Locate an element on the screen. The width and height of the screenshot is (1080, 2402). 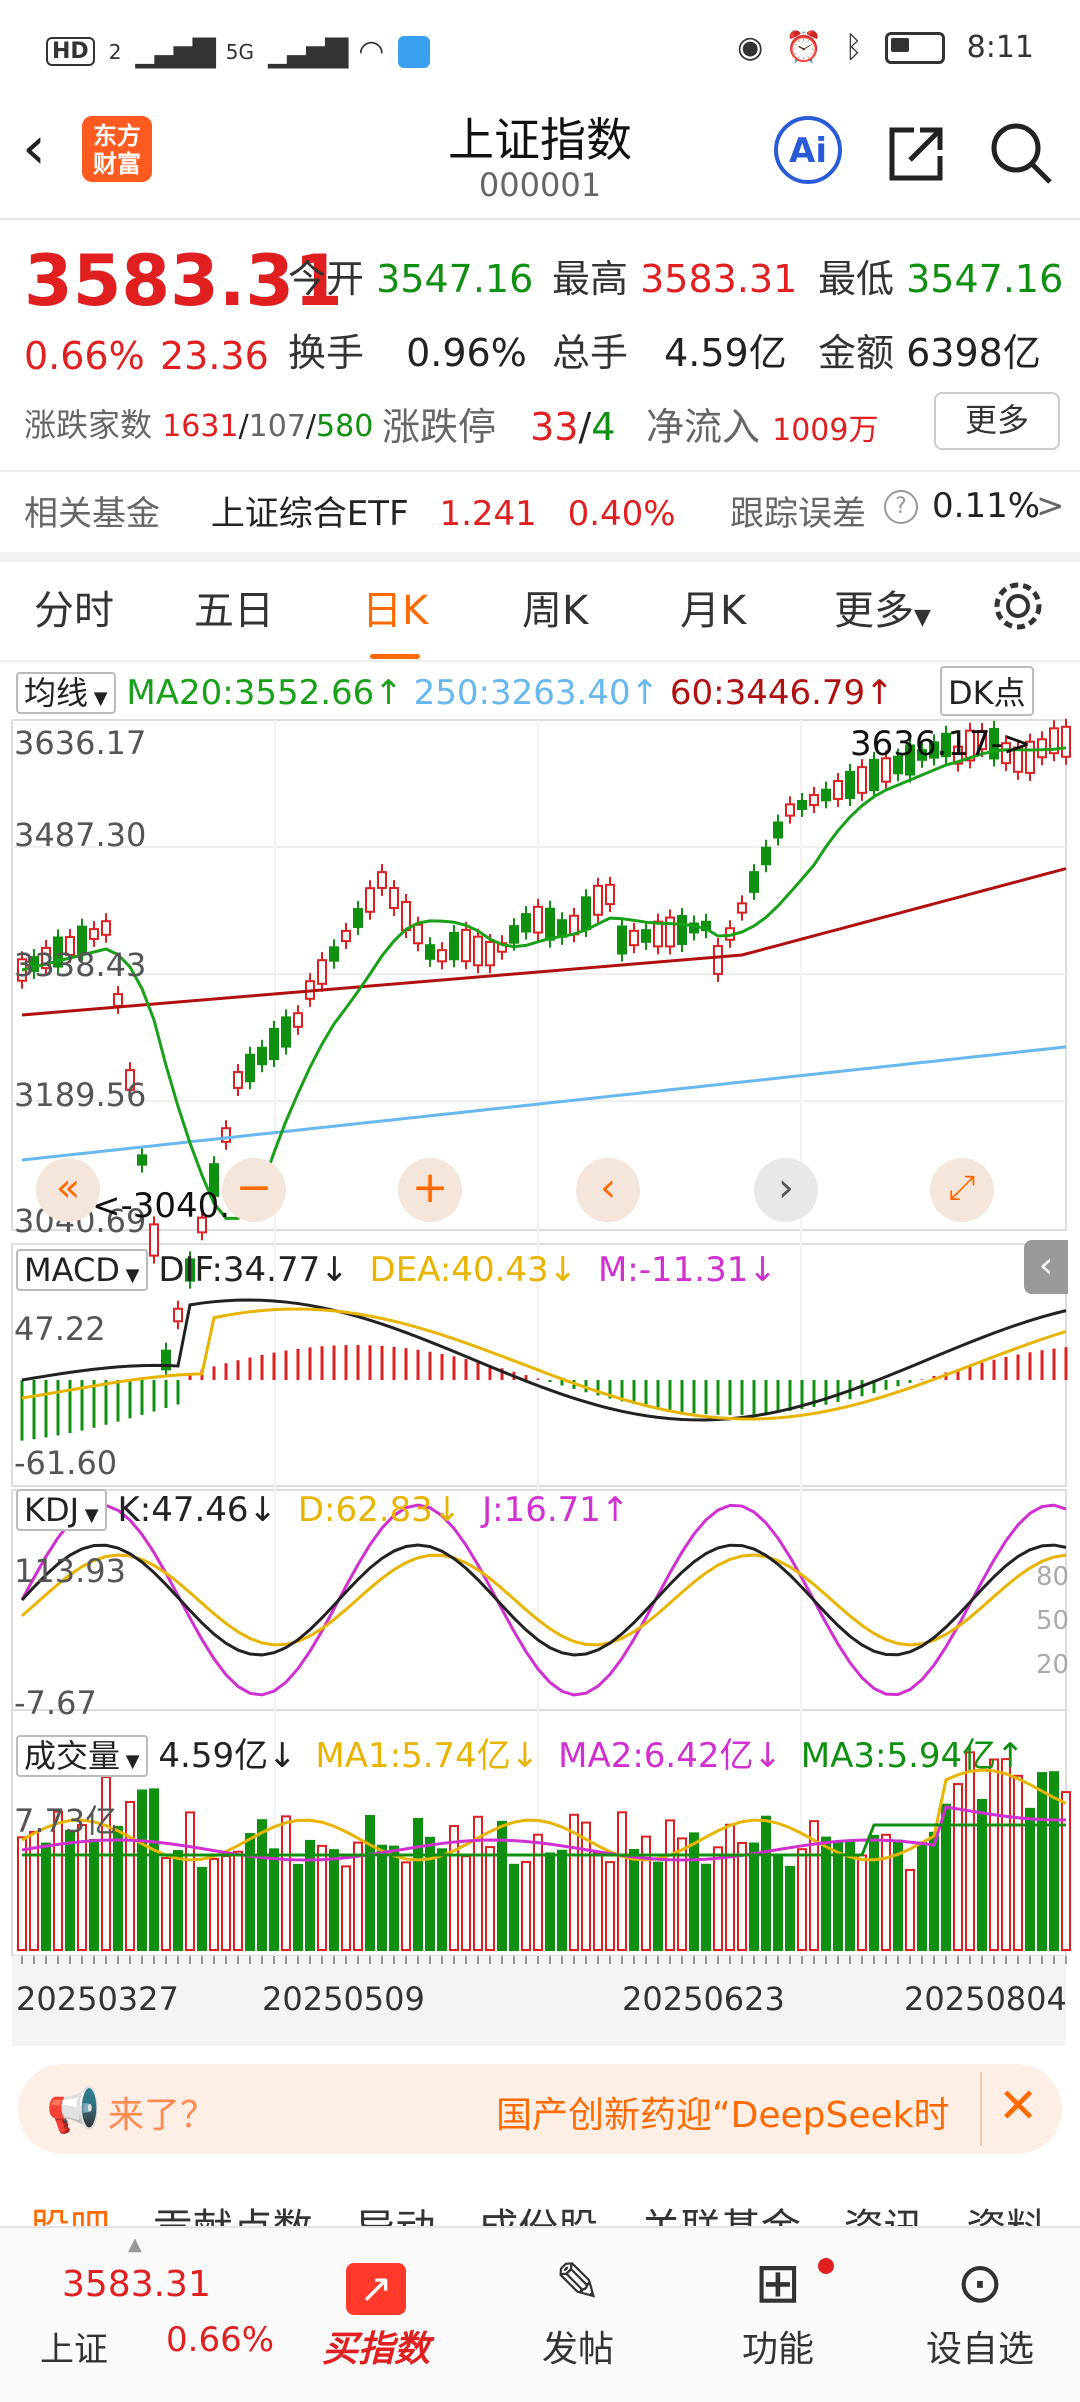
side-panel-toggle: ‹ is located at coordinates (1046, 1267).